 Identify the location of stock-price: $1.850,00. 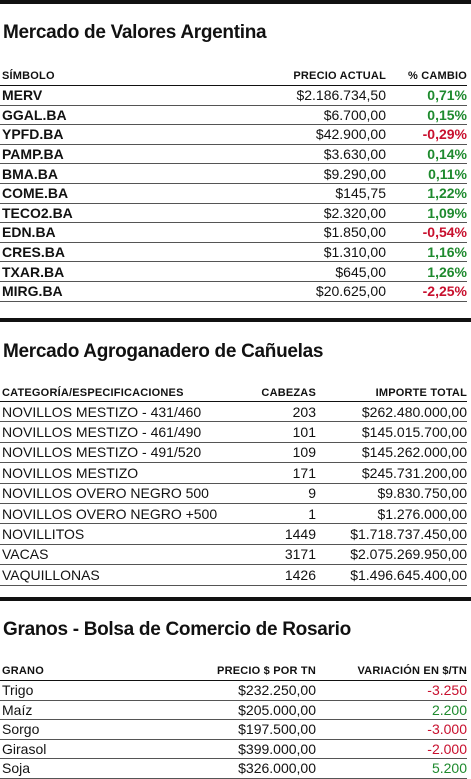
(308, 232).